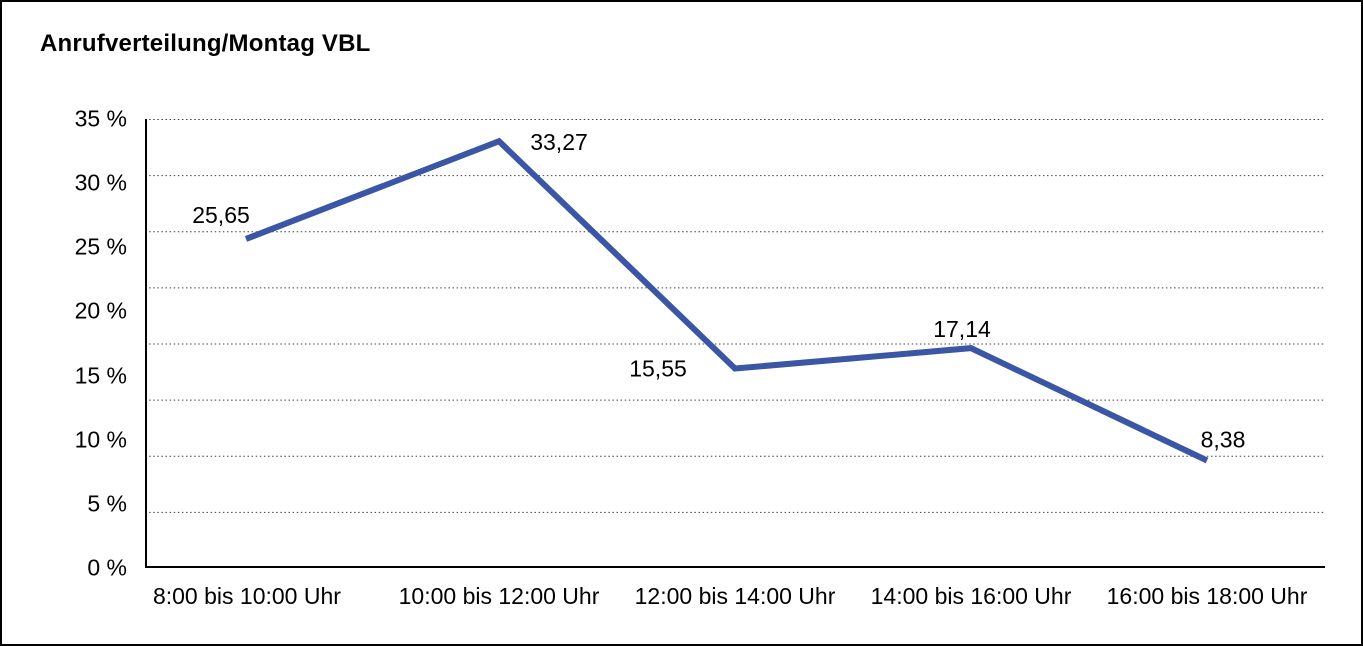  What do you see at coordinates (64, 343) in the screenshot?
I see `y-axis-tick-labels: 35 % 30 % 25 % 20 % 15 % 10 % 5 % 0 %` at bounding box center [64, 343].